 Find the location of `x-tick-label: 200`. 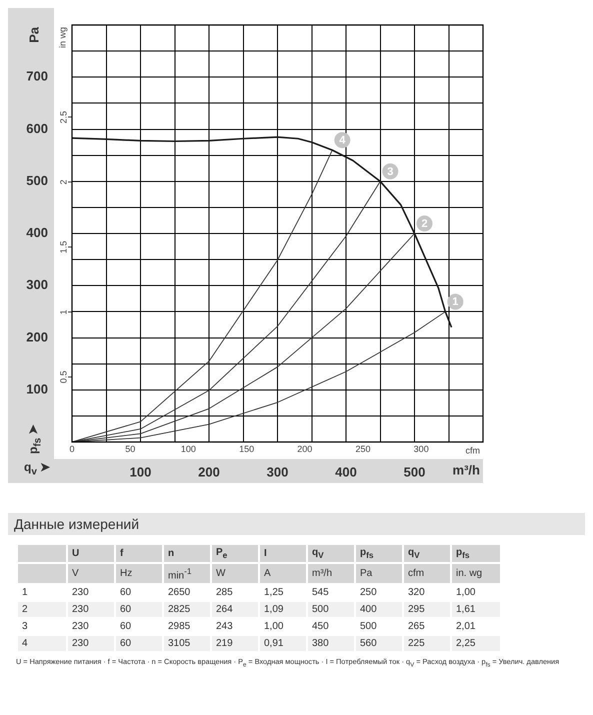

x-tick-label: 200 is located at coordinates (209, 472).